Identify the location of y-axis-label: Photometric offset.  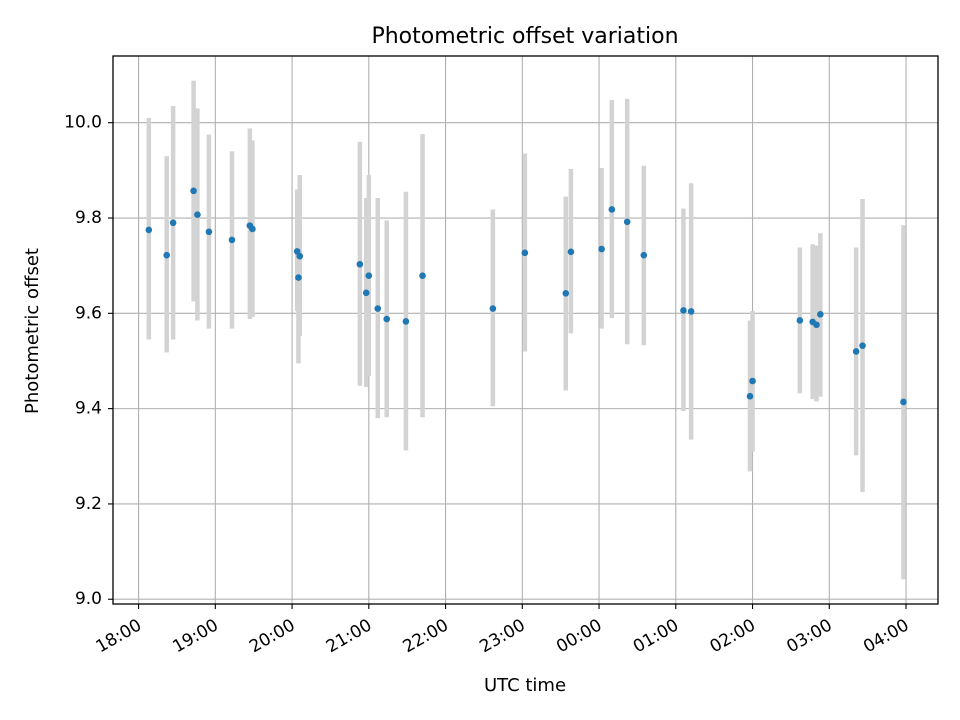
(32, 331).